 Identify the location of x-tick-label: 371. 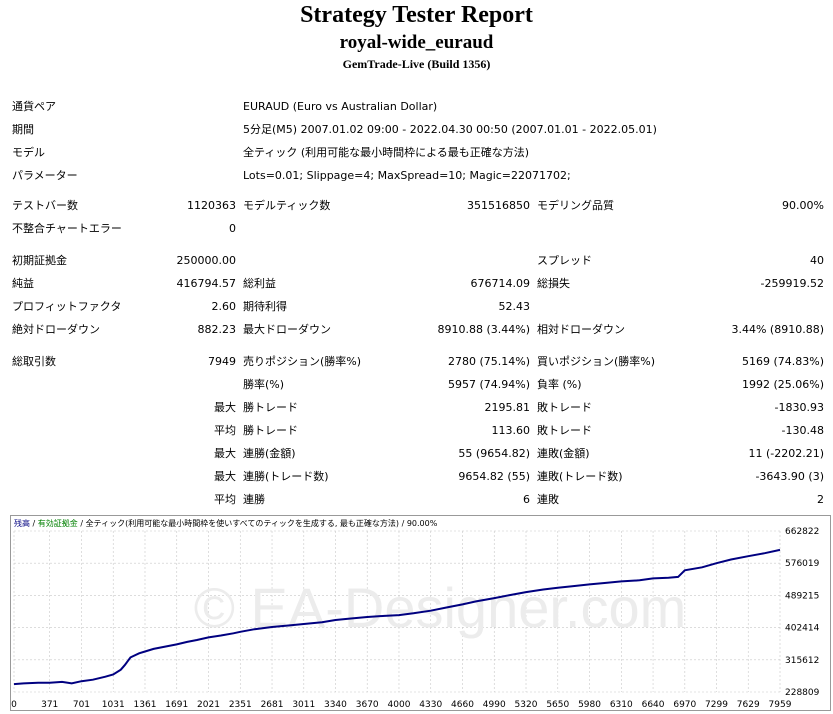
(49, 705).